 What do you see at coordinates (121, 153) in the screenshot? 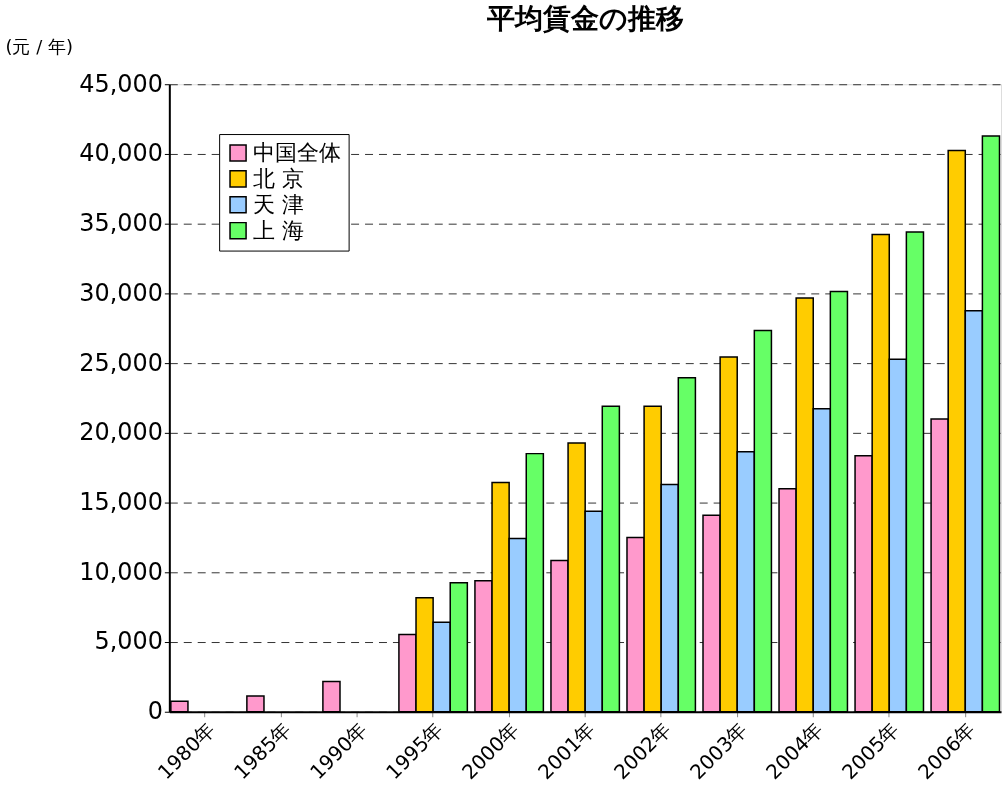
I see `y-tick-label: 40,000` at bounding box center [121, 153].